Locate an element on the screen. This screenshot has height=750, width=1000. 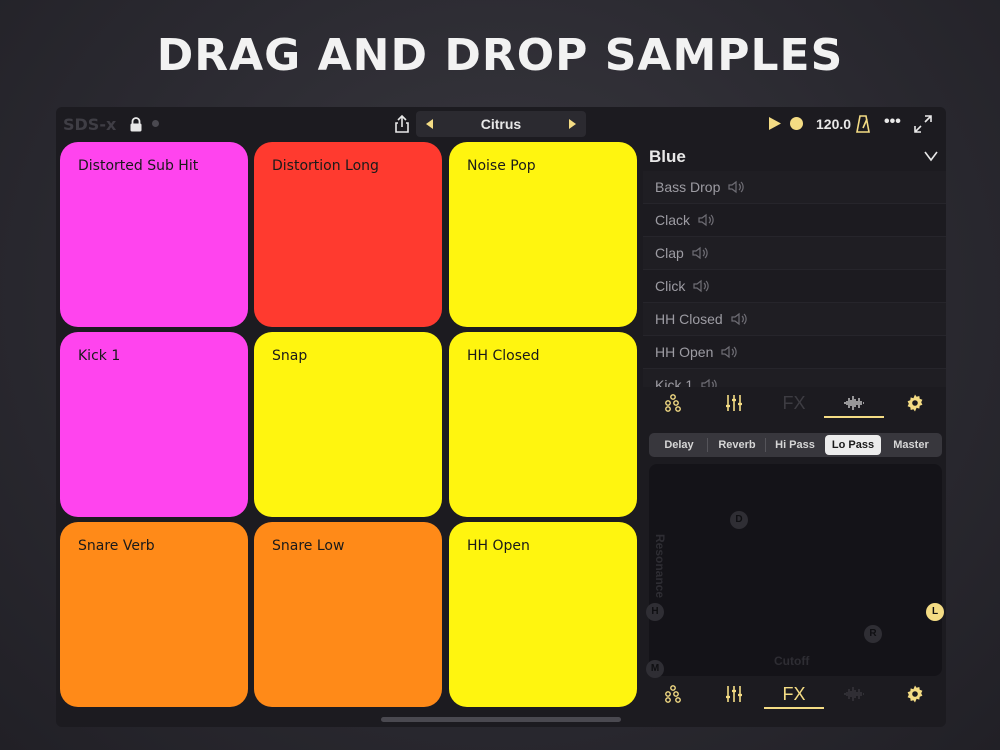
sample-item: Clap is located at coordinates (794, 253).